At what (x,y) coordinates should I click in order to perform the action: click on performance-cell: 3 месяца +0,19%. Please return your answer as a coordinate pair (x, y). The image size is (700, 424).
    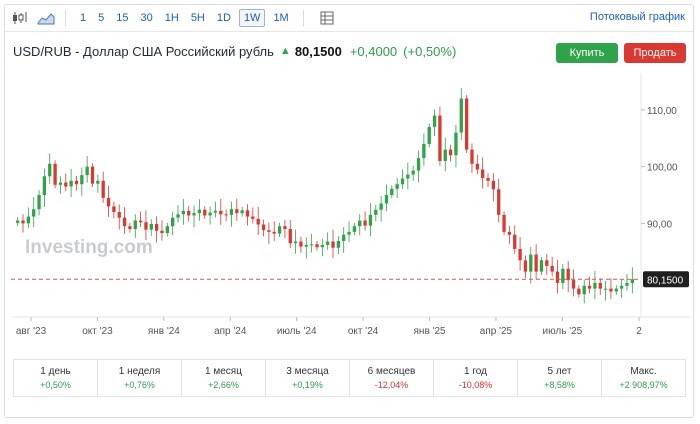
    Looking at the image, I should click on (308, 378).